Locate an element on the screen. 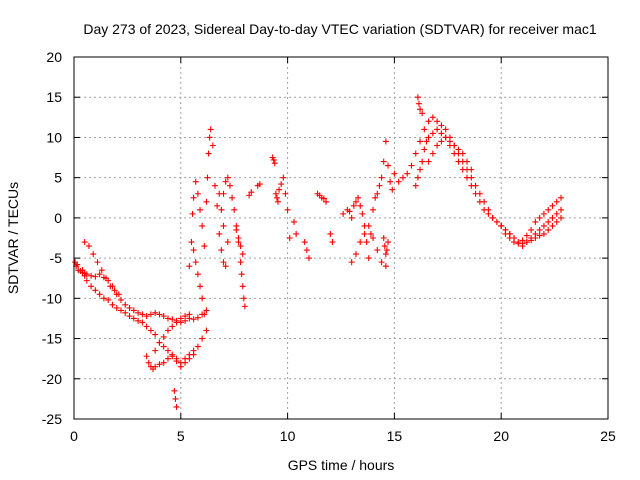  x-tick-label: 25 is located at coordinates (608, 436).